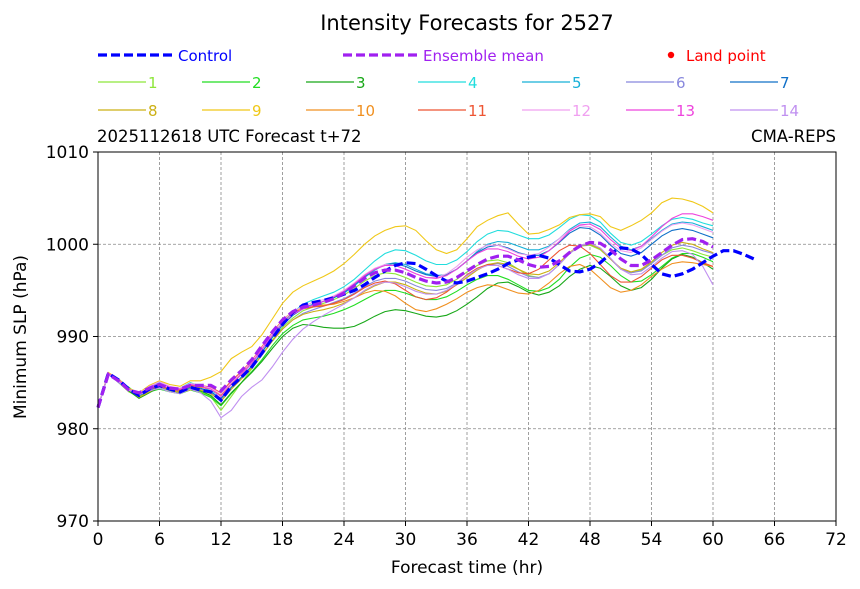  I want to click on x-tick-label: 66, so click(775, 540).